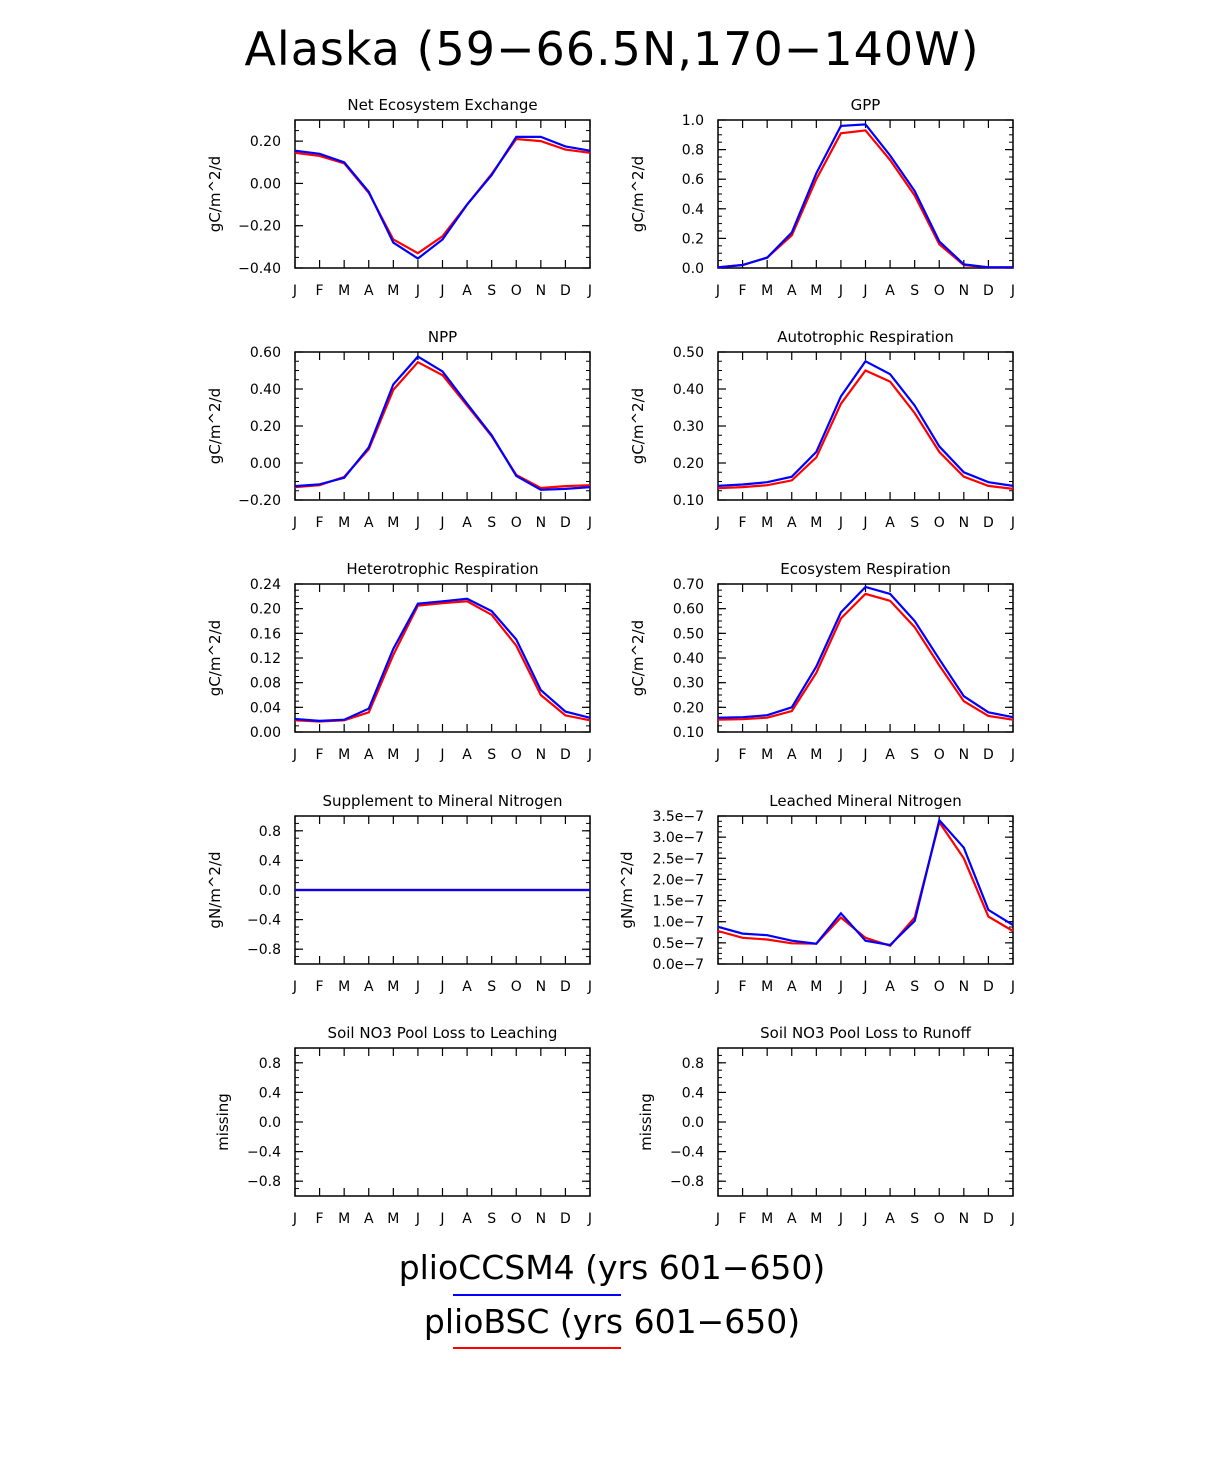  Describe the element at coordinates (688, 501) in the screenshot. I see `y-tick-label: 0.10` at that location.